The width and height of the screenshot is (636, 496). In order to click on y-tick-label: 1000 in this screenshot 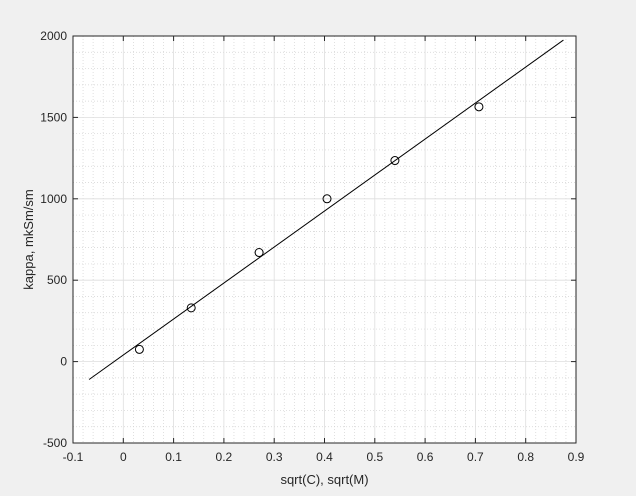, I will do `click(53, 199)`.